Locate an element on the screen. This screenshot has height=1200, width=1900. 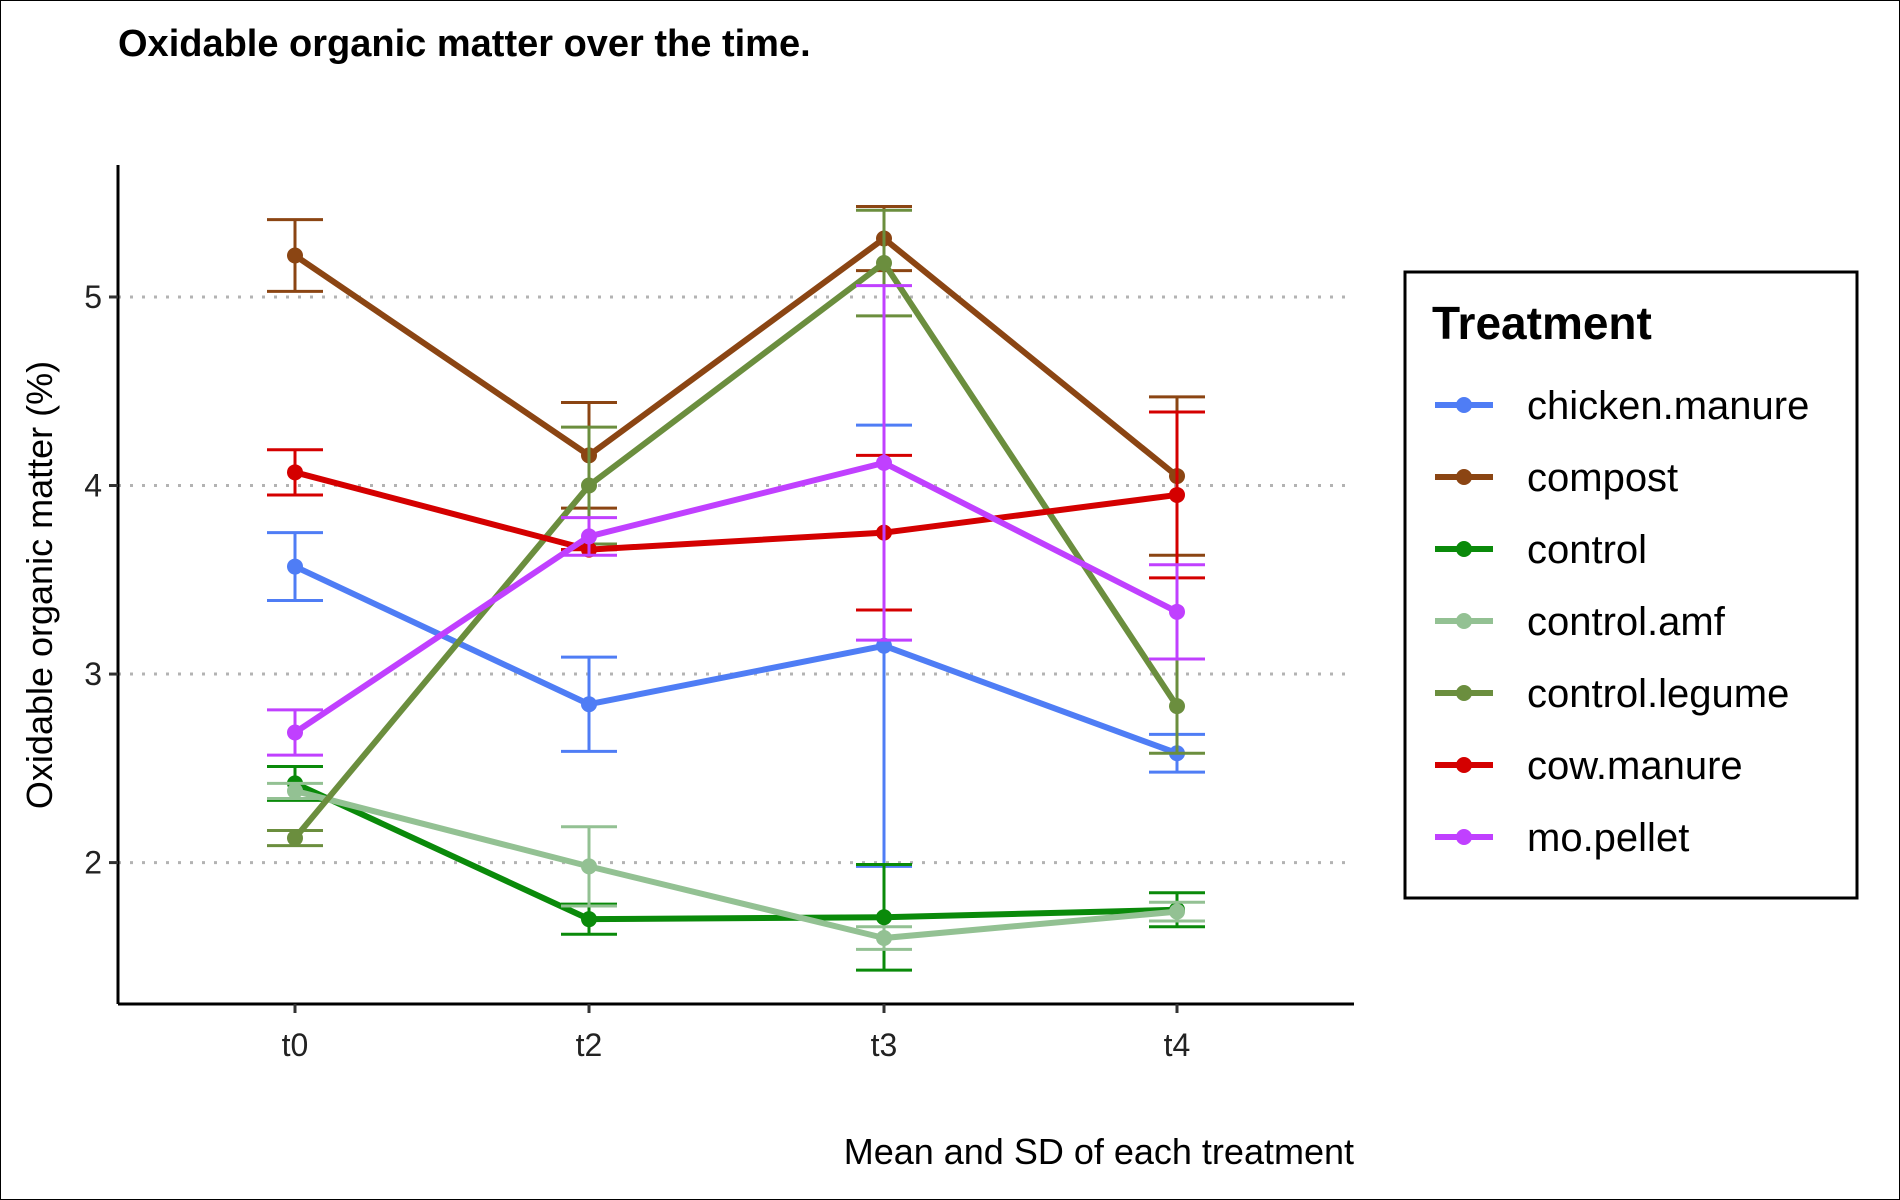
legend-item-compost: compost is located at coordinates (1556, 478).